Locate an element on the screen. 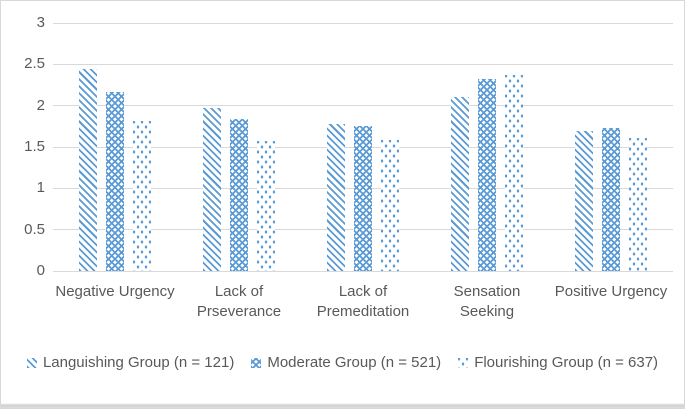 Image resolution: width=685 pixels, height=409 pixels. chart-bottom-edge is located at coordinates (342, 405).